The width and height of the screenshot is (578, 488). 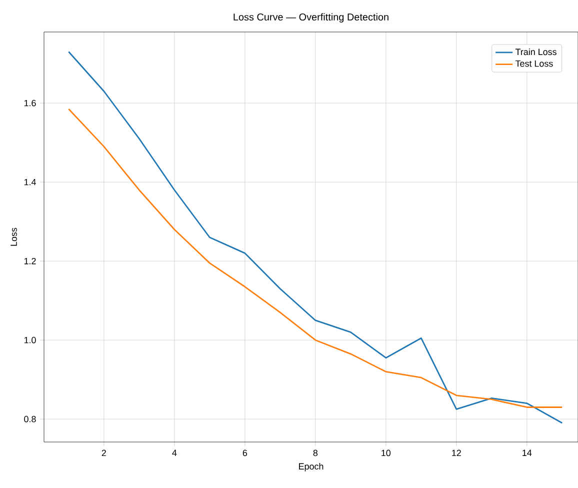 What do you see at coordinates (174, 453) in the screenshot?
I see `x-tick-label: 4` at bounding box center [174, 453].